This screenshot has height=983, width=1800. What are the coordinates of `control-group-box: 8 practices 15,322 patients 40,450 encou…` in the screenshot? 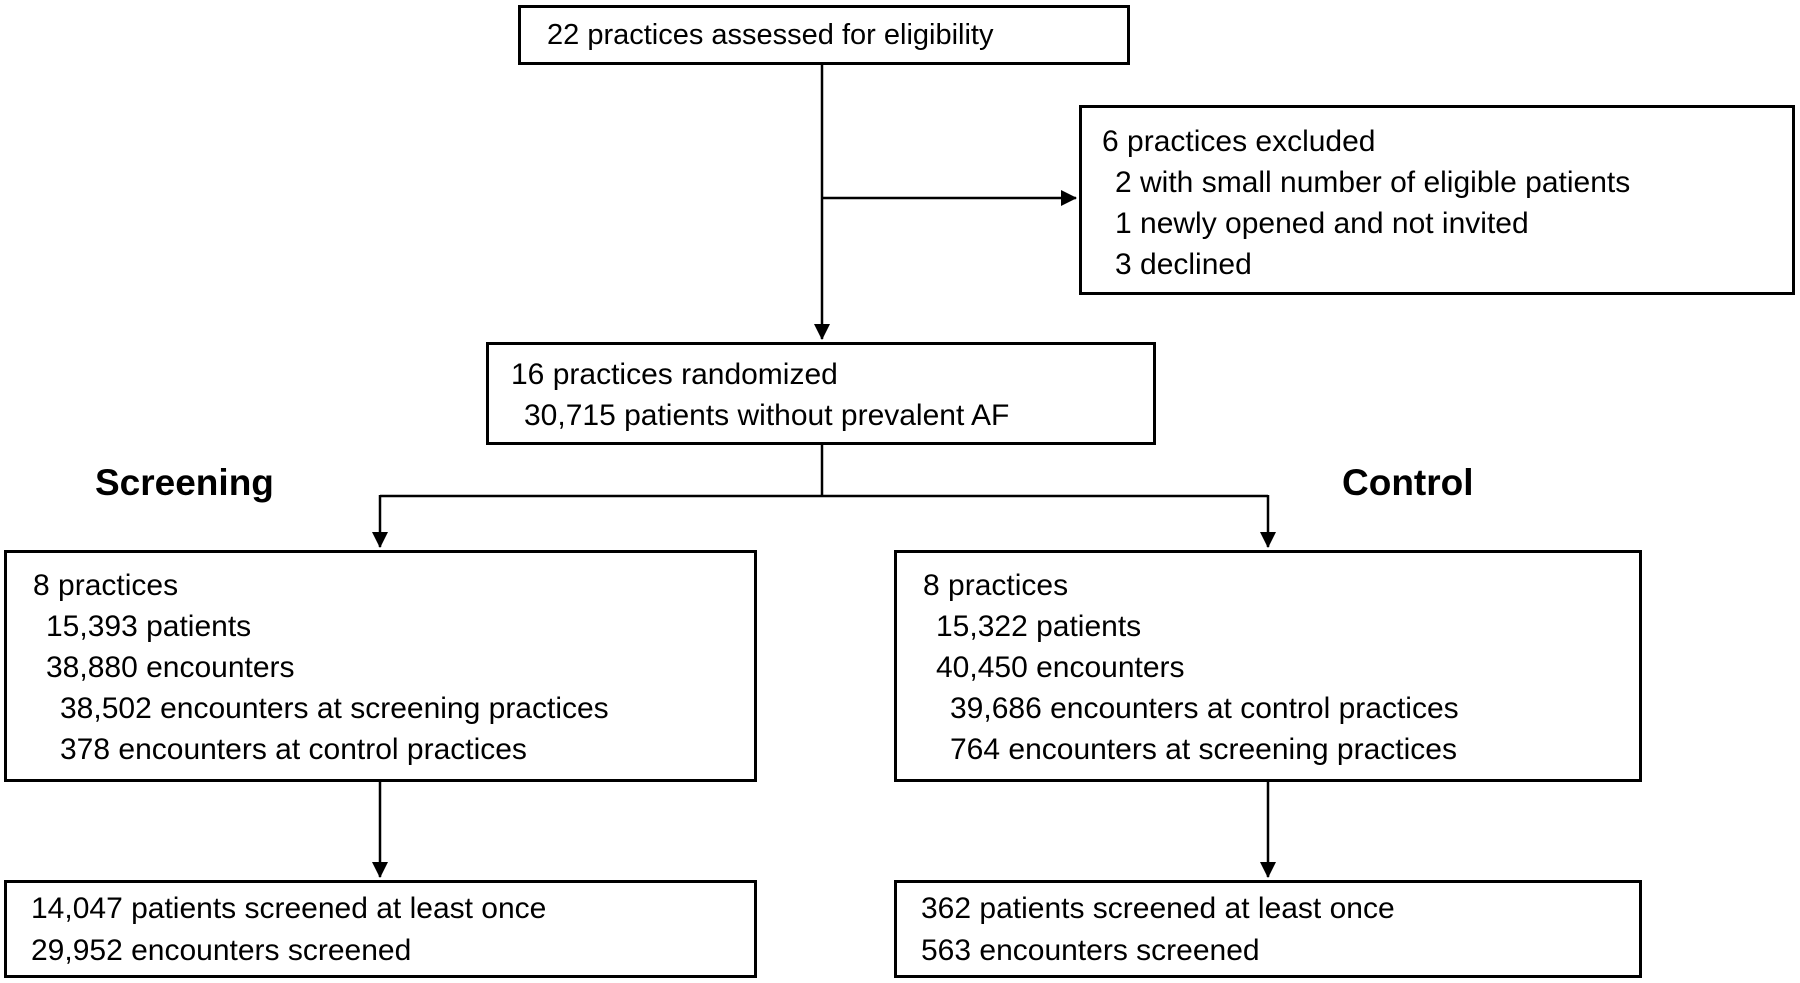 It's located at (1268, 666).